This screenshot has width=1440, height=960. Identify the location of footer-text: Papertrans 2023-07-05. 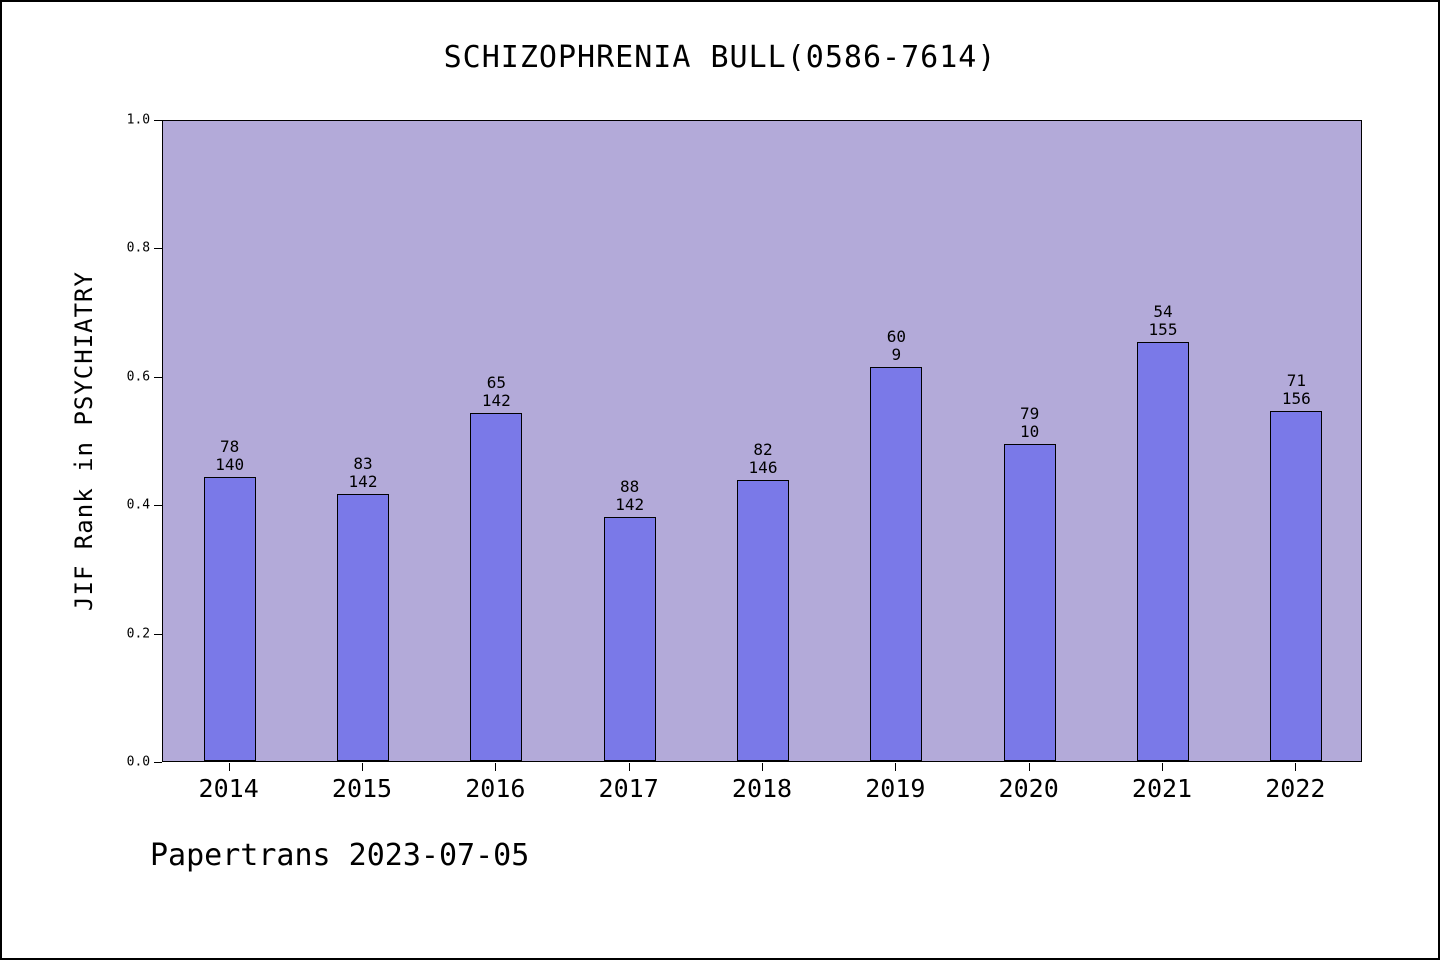
(340, 855).